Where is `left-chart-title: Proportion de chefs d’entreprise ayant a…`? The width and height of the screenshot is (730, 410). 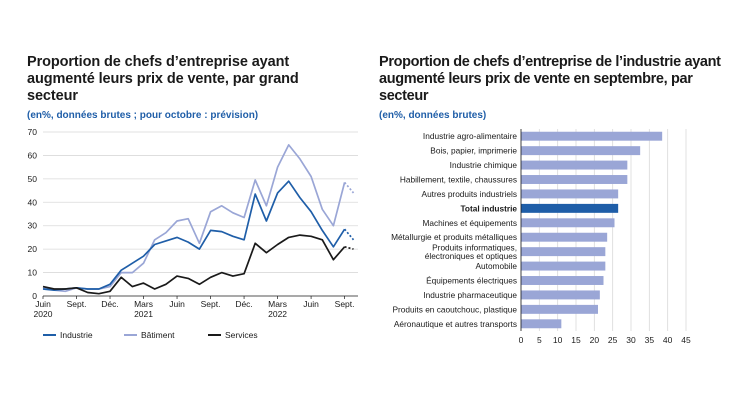 left-chart-title: Proportion de chefs d’entreprise ayant a… is located at coordinates (163, 79).